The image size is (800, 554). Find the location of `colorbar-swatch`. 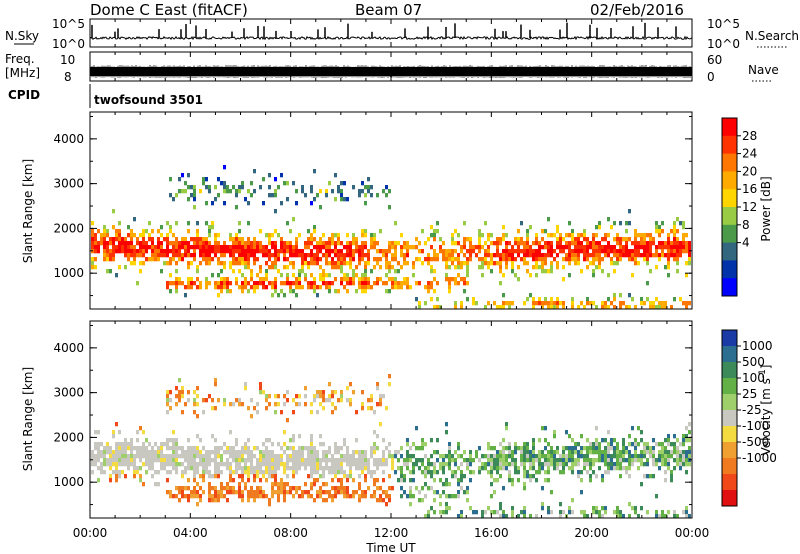

colorbar-swatch is located at coordinates (729, 162).